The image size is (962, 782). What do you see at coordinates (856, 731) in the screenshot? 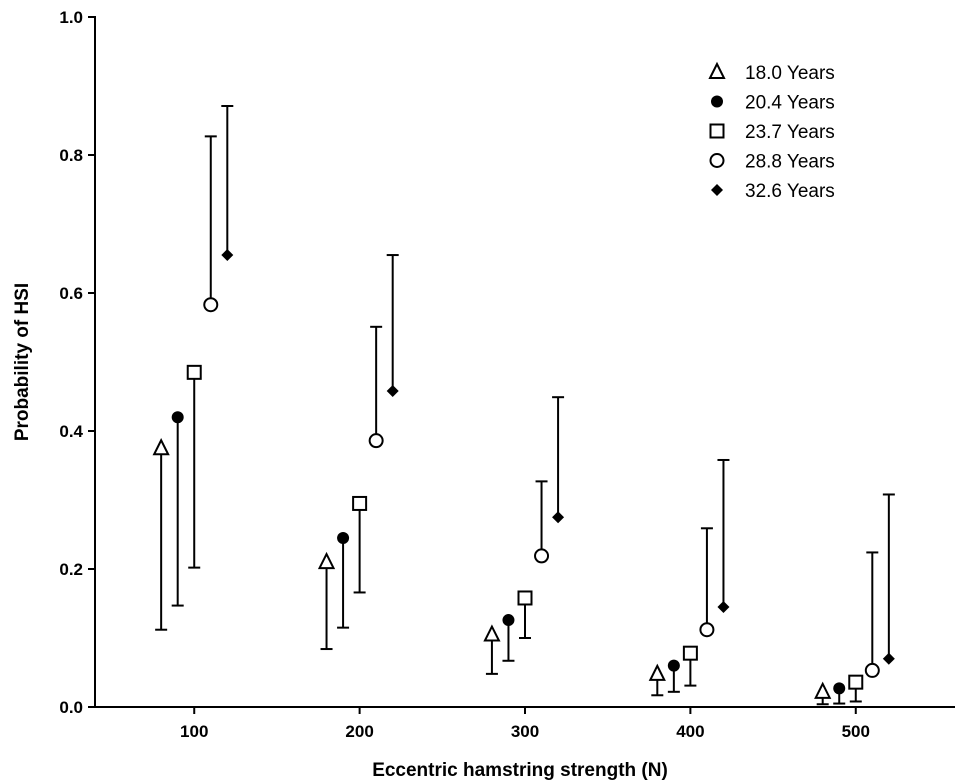
I see `x-tick-label: 500` at bounding box center [856, 731].